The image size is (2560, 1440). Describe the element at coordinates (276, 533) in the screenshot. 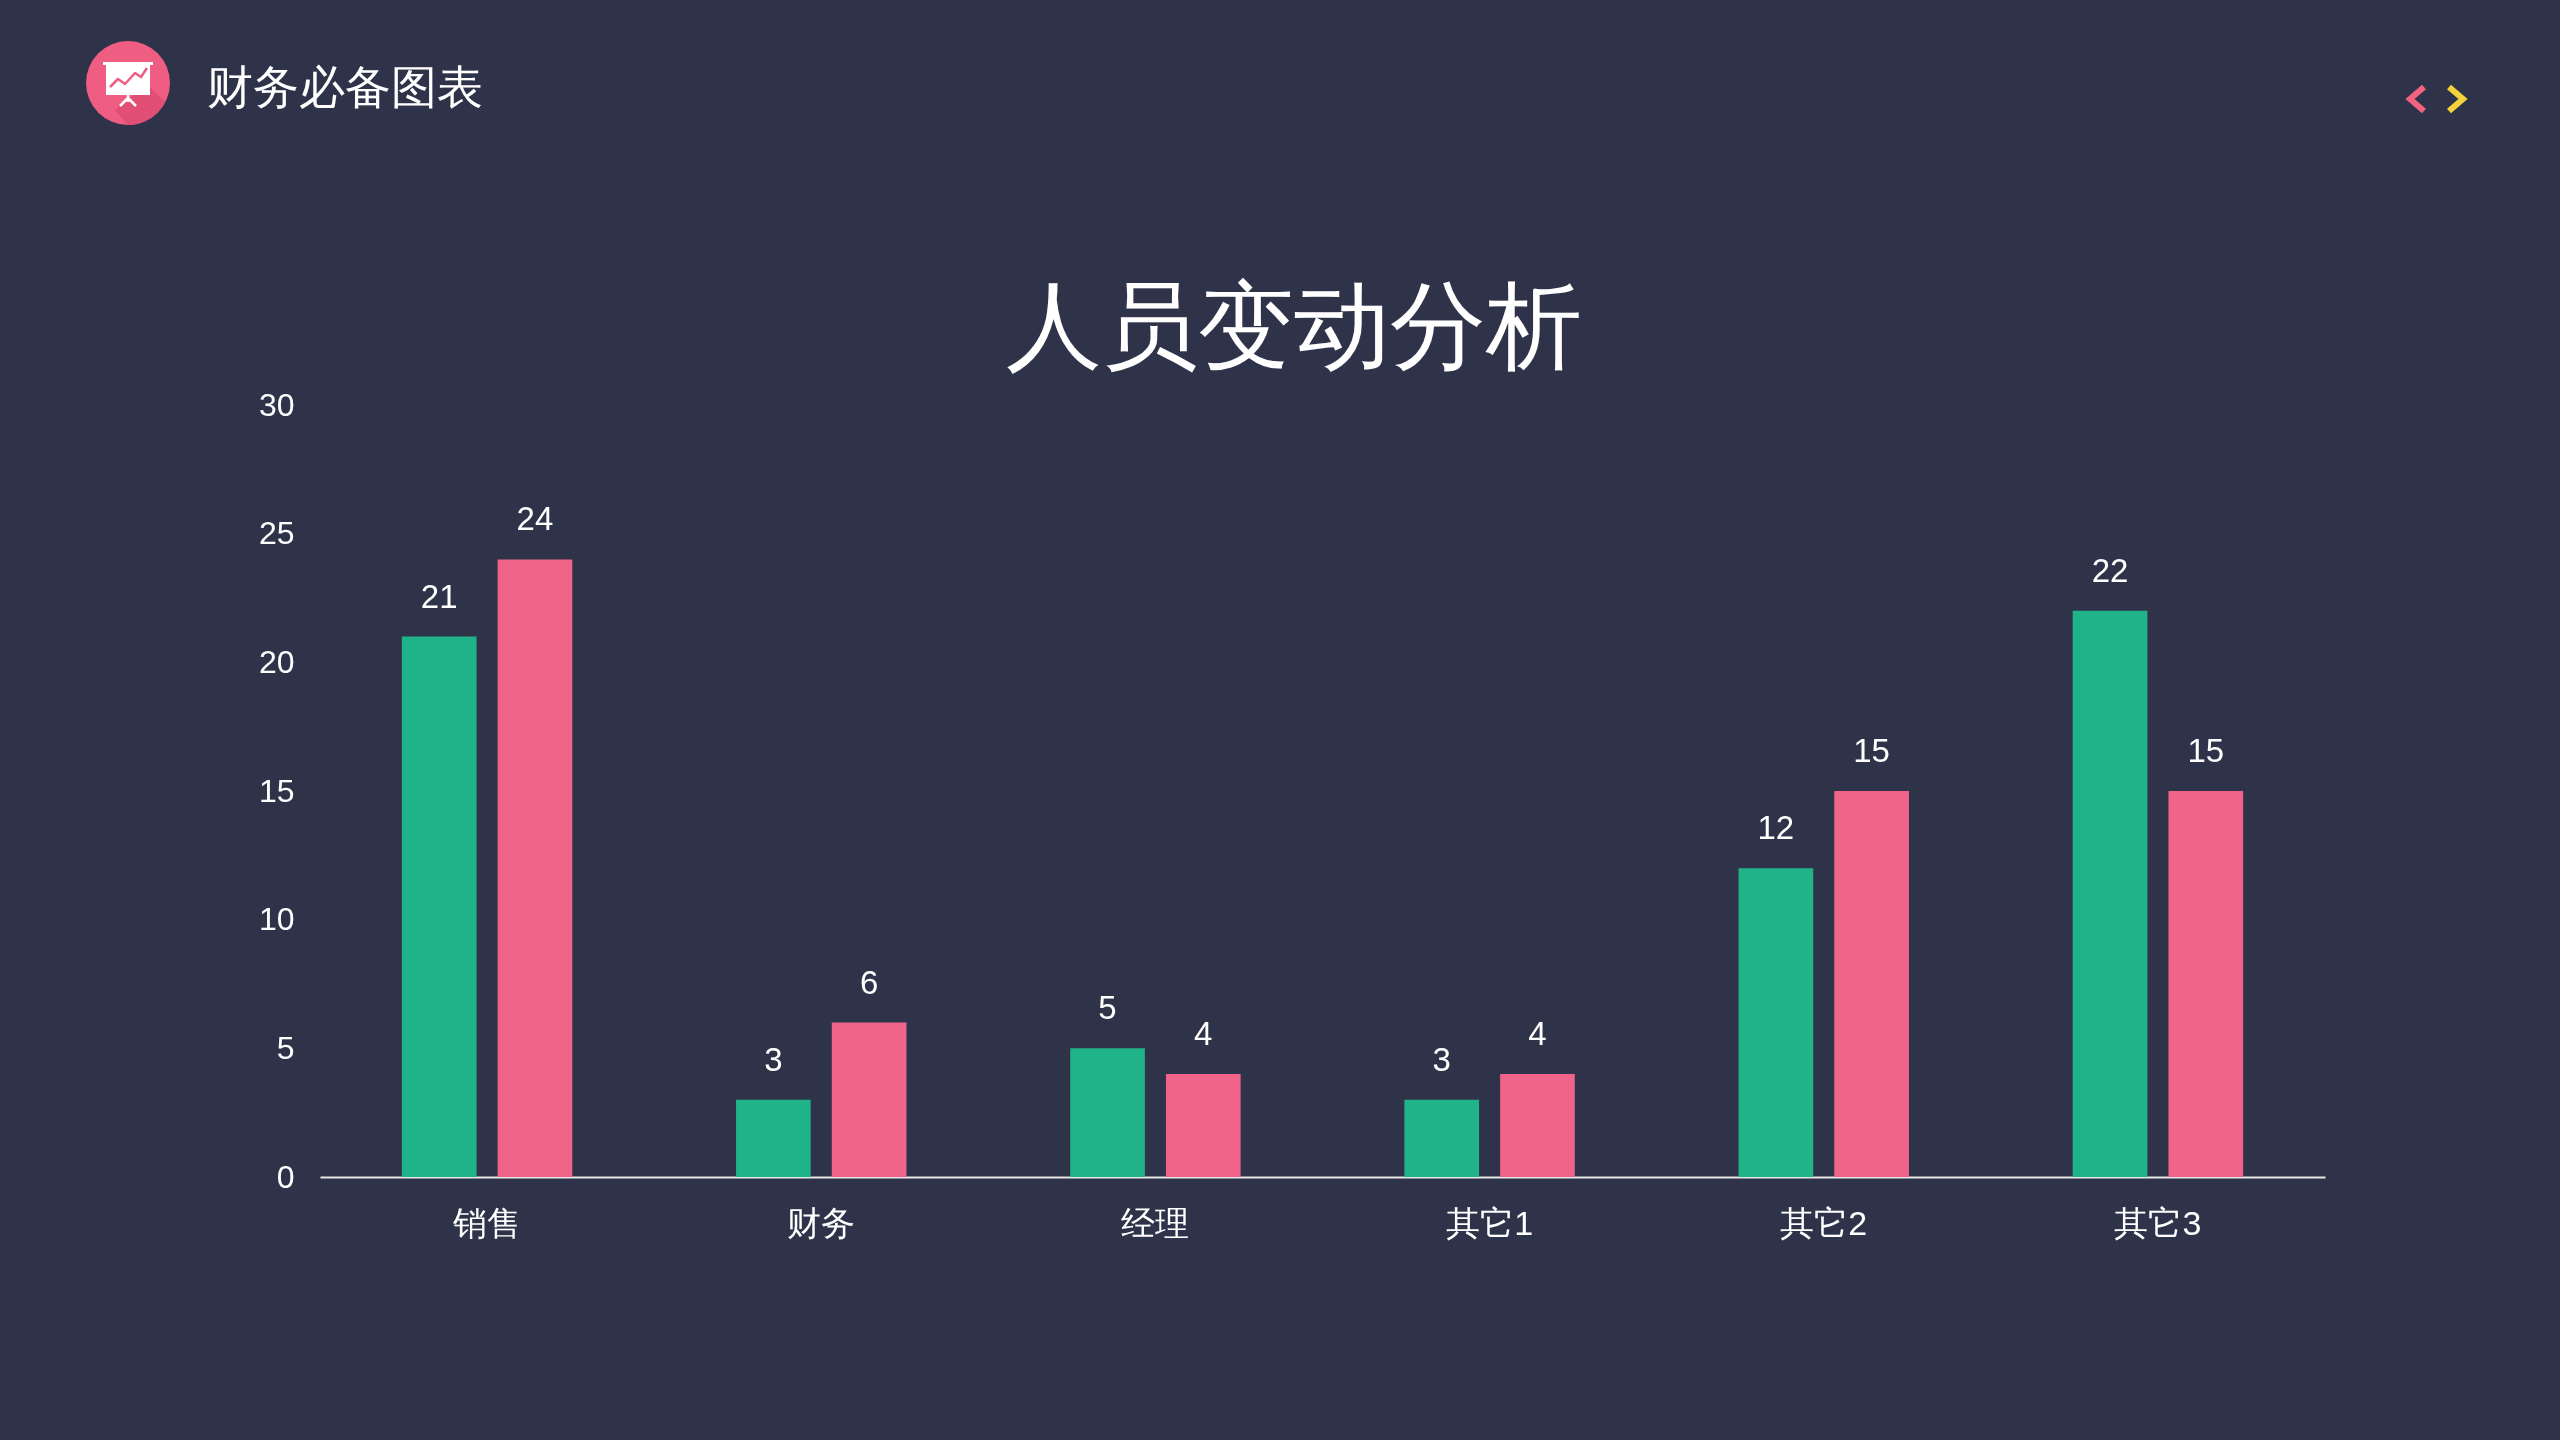

I see `y-tick-label: 25` at that location.